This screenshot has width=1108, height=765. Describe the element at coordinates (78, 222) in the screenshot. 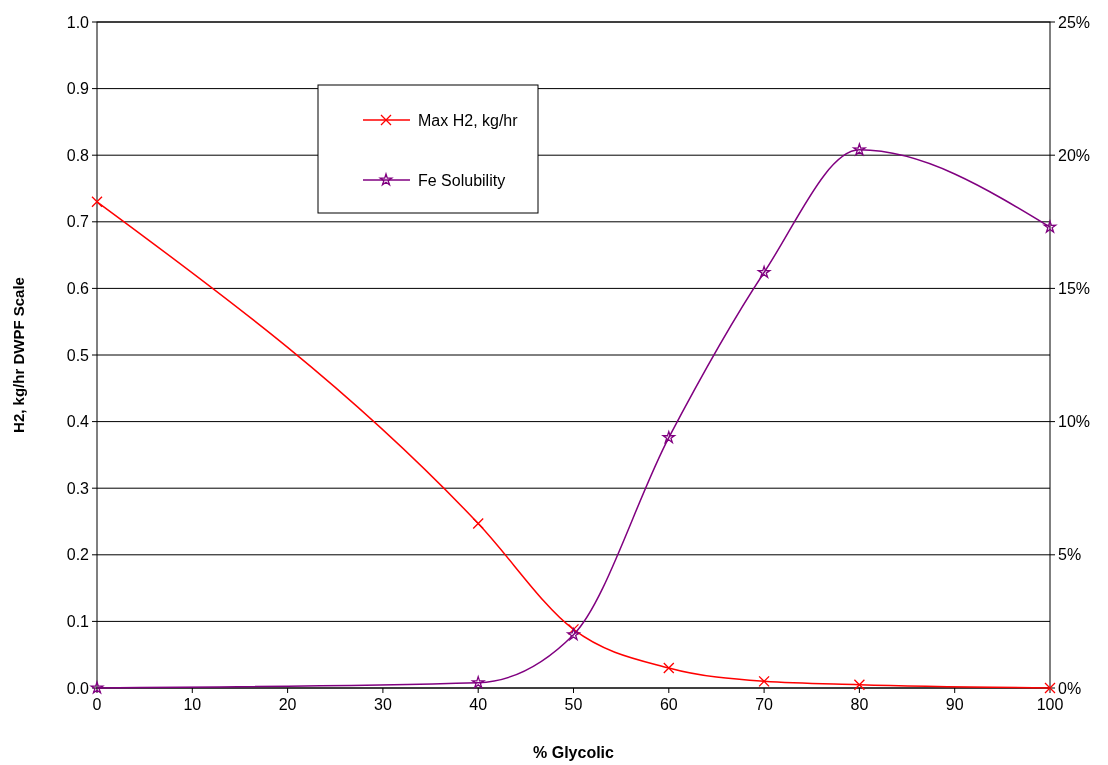

I see `y-tick-label: 0.7` at that location.